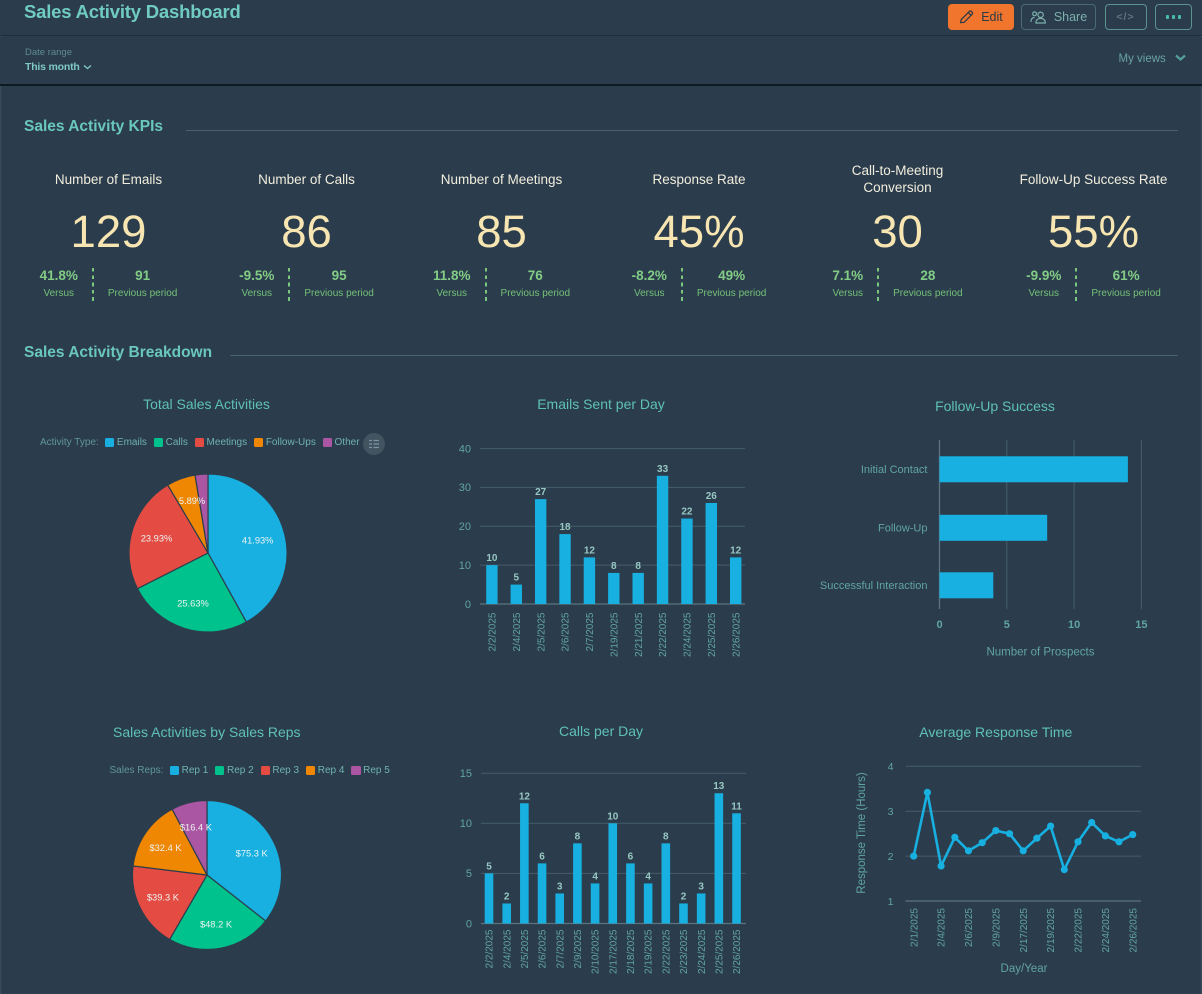  What do you see at coordinates (465, 527) in the screenshot?
I see `svg-text: 20` at bounding box center [465, 527].